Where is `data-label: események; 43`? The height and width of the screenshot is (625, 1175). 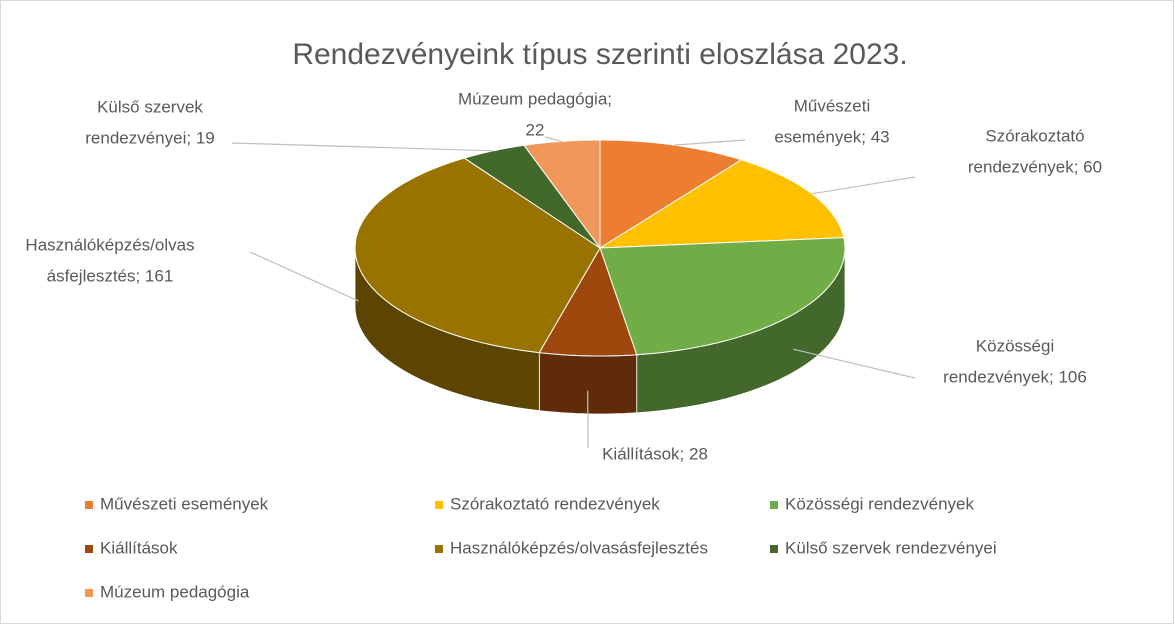
data-label: események; 43 is located at coordinates (831, 136).